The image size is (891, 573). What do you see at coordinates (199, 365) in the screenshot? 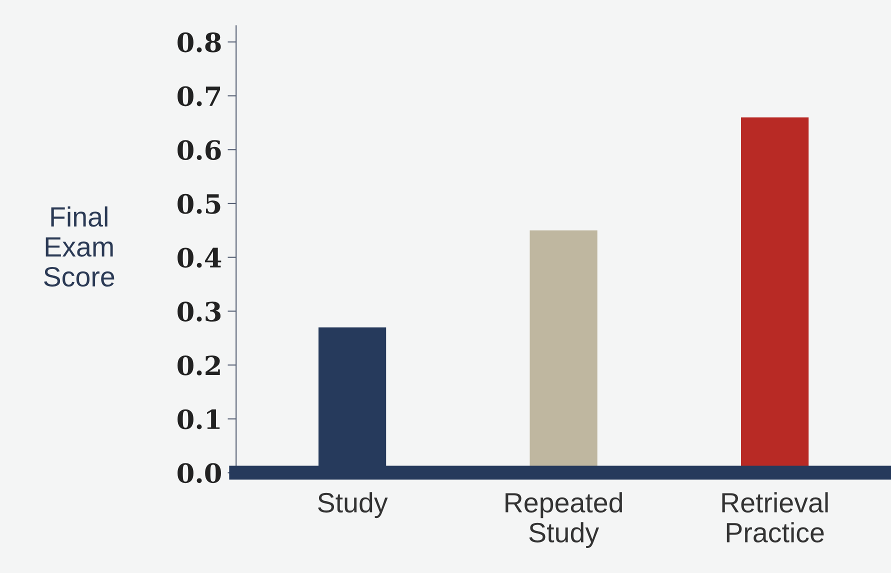
I see `y-tick-label: 0.2` at bounding box center [199, 365].